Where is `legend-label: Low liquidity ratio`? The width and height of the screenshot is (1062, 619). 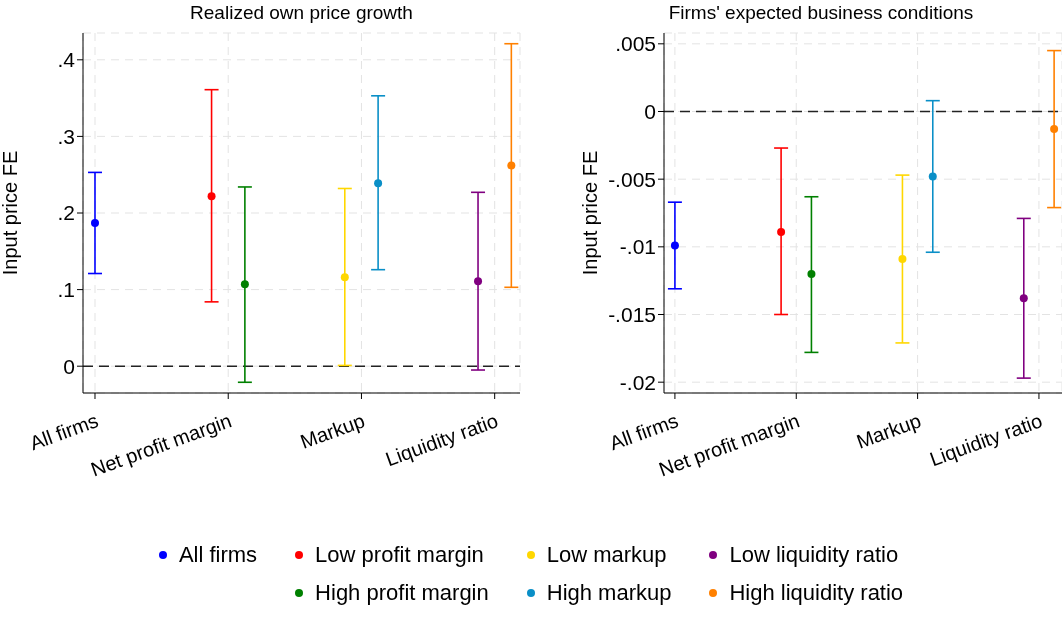
legend-label: Low liquidity ratio is located at coordinates (814, 555).